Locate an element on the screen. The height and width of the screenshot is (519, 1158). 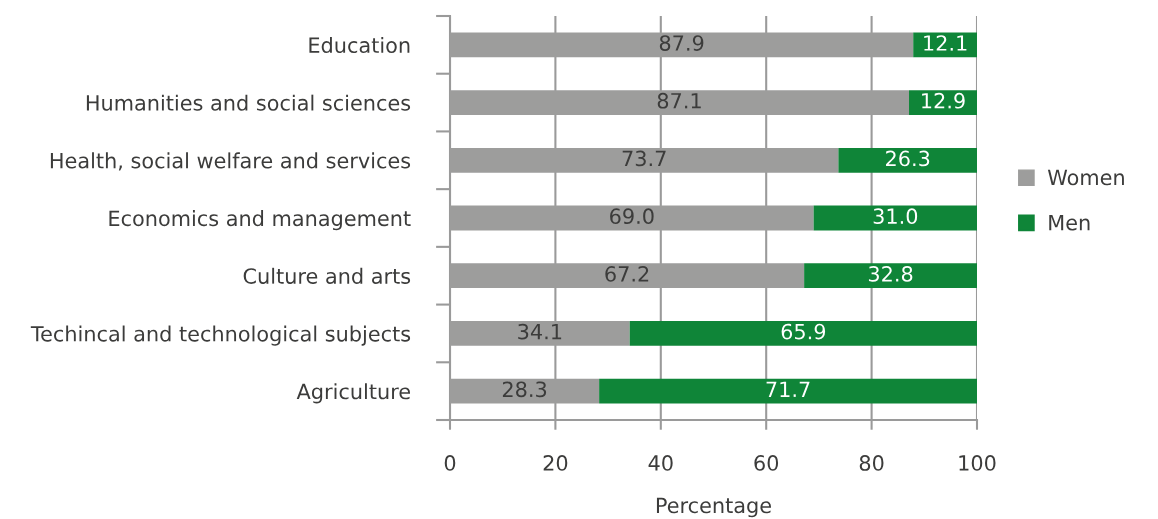
data-label: 26.3 is located at coordinates (908, 158).